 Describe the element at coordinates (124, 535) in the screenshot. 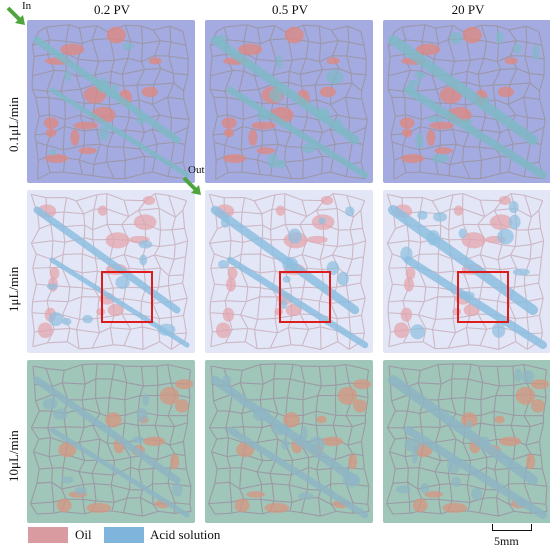

I see `legend-acid-swatch` at that location.